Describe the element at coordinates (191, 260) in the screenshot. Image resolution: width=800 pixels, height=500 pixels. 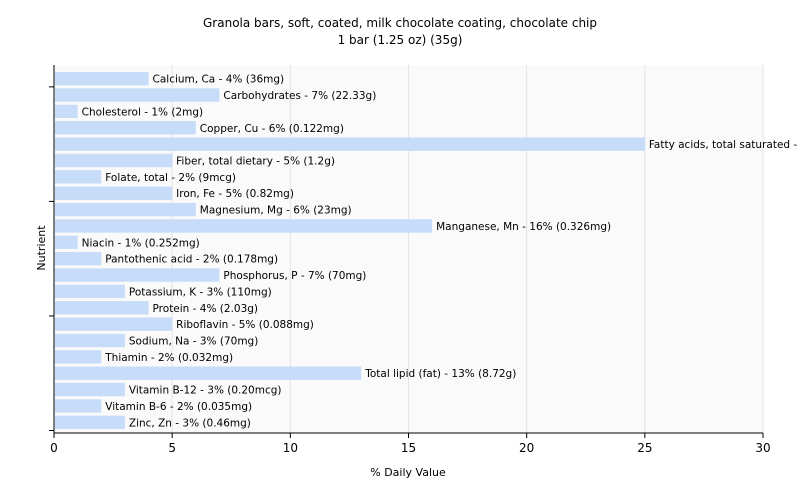
I see `bar-label: Pantothenic acid - 2% (0.178mg)` at that location.